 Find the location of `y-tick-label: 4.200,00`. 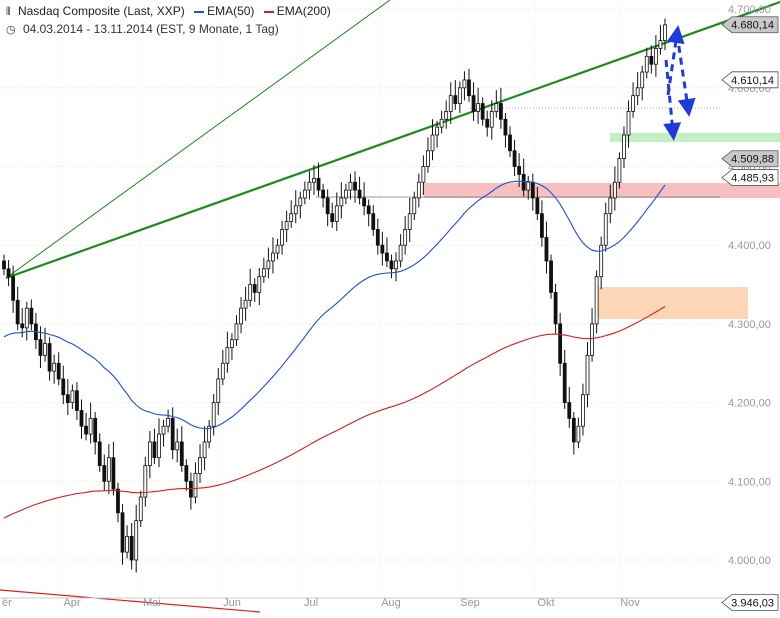

y-tick-label: 4.200,00 is located at coordinates (749, 404).